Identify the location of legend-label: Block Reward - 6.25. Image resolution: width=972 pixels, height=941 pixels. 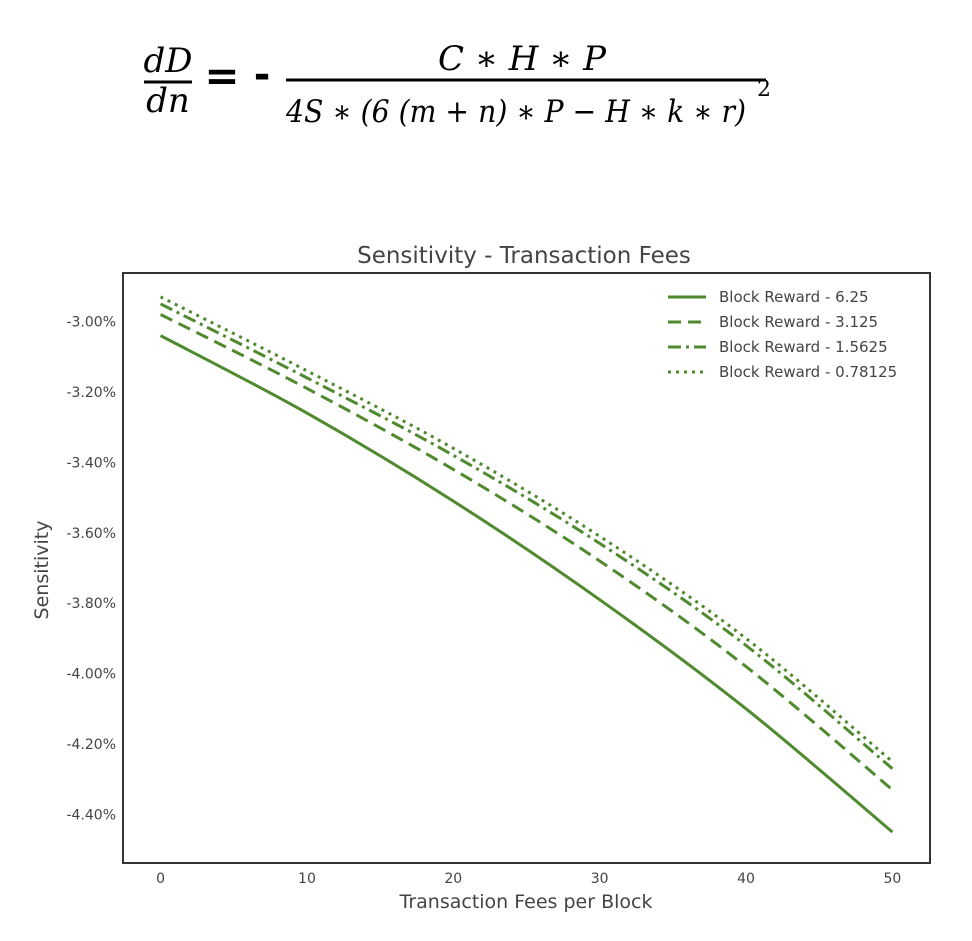
(794, 297).